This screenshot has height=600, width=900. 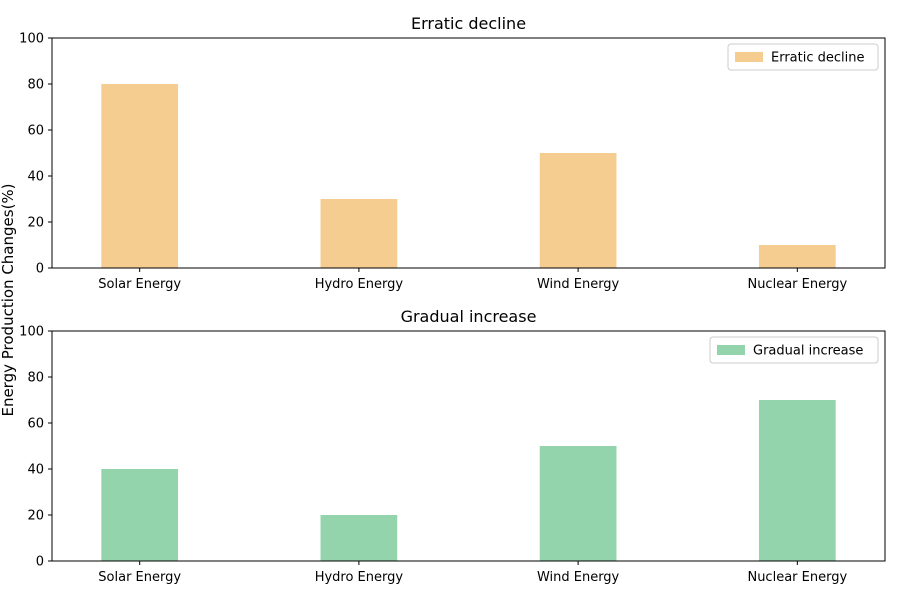 I want to click on chart-title: Erratic decline, so click(x=468, y=23).